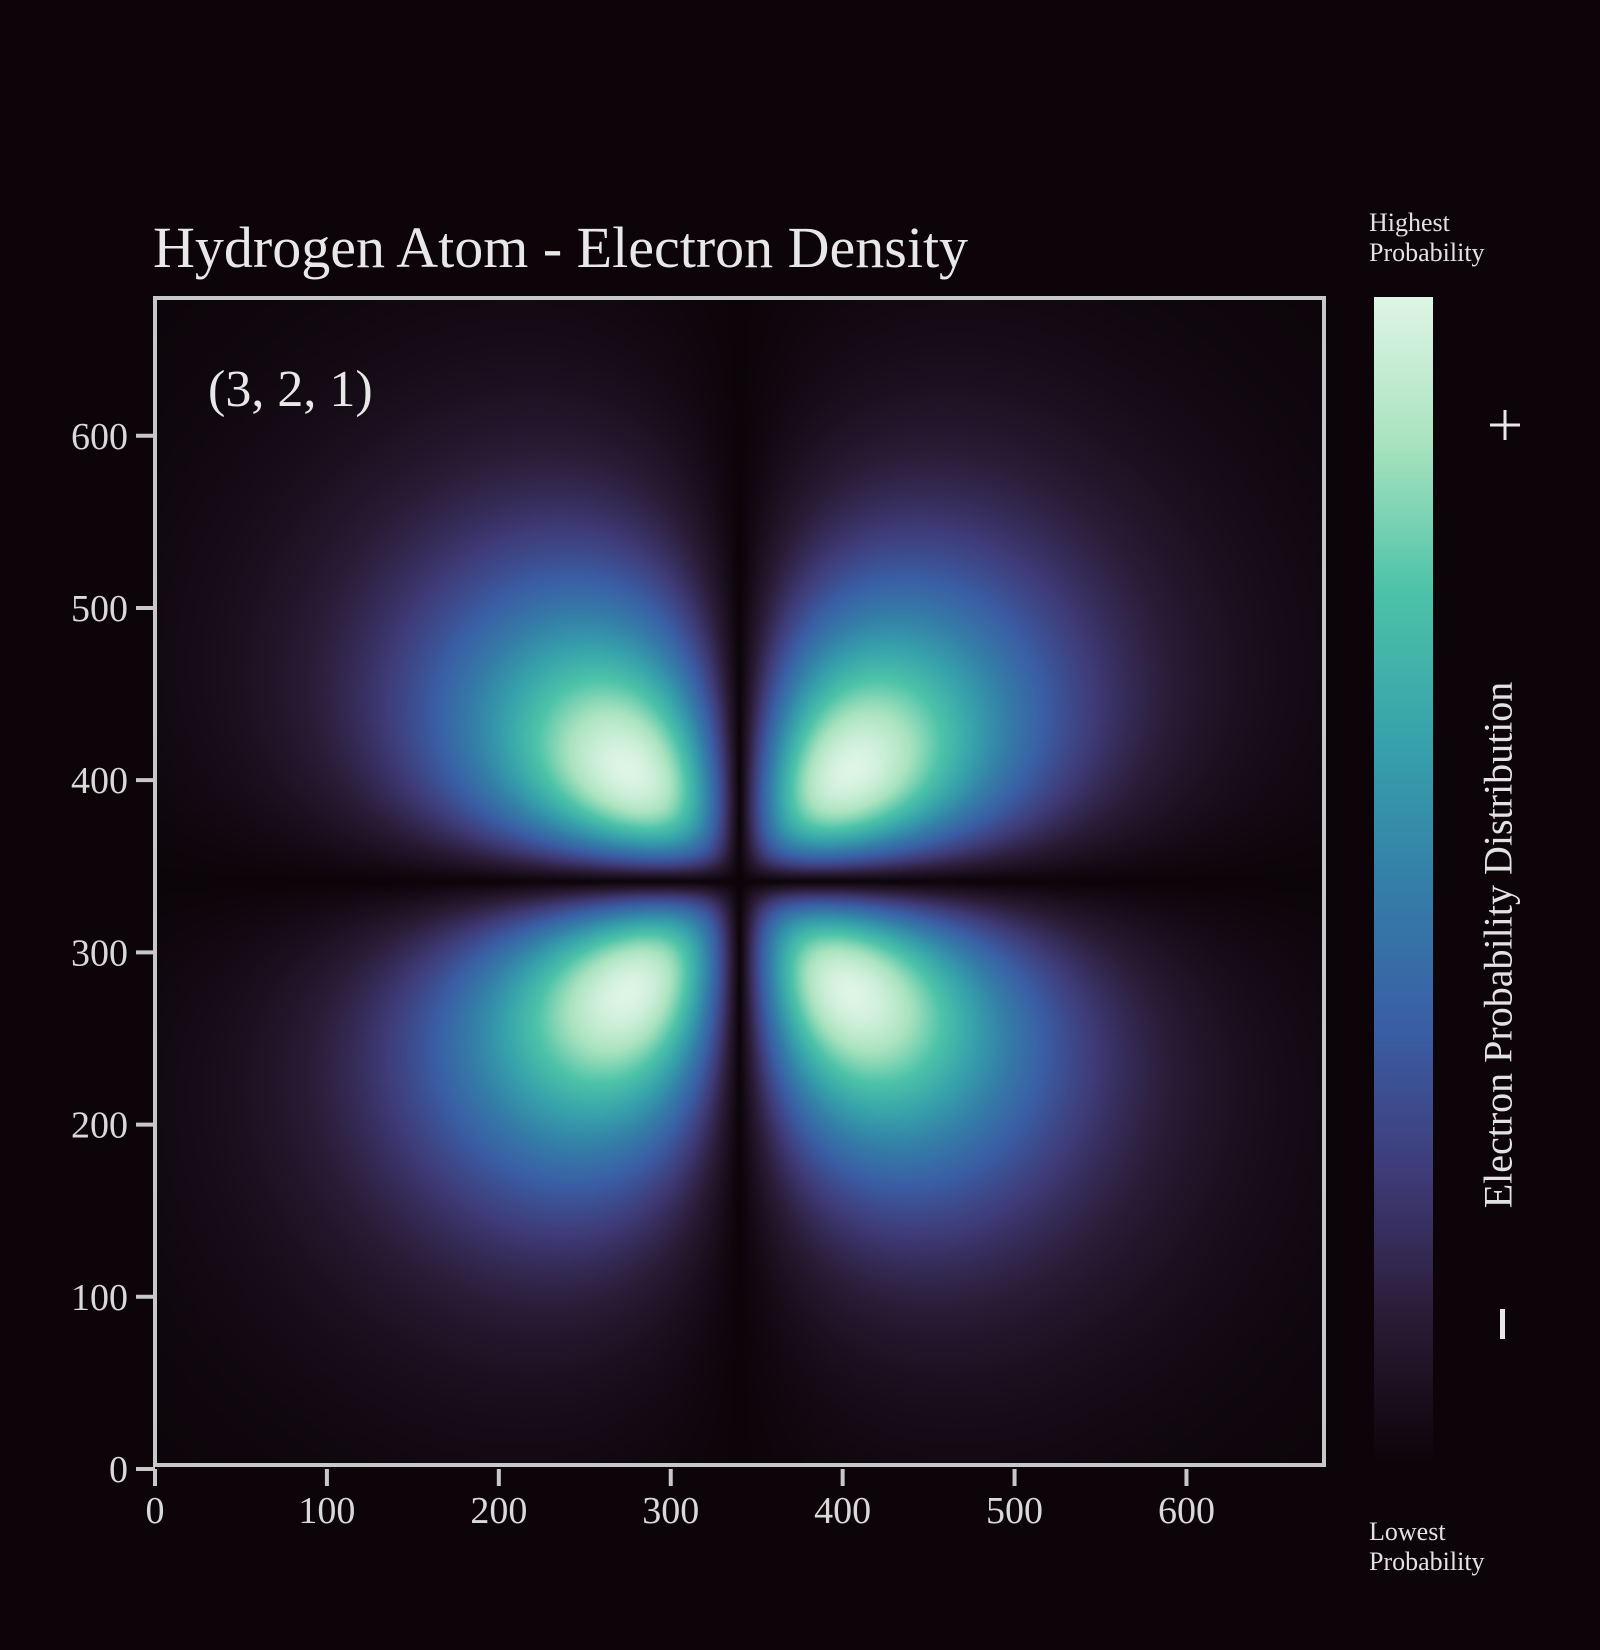 The width and height of the screenshot is (1600, 1650). I want to click on colorbar-bottom-label: Lowest Probability, so click(1427, 1546).